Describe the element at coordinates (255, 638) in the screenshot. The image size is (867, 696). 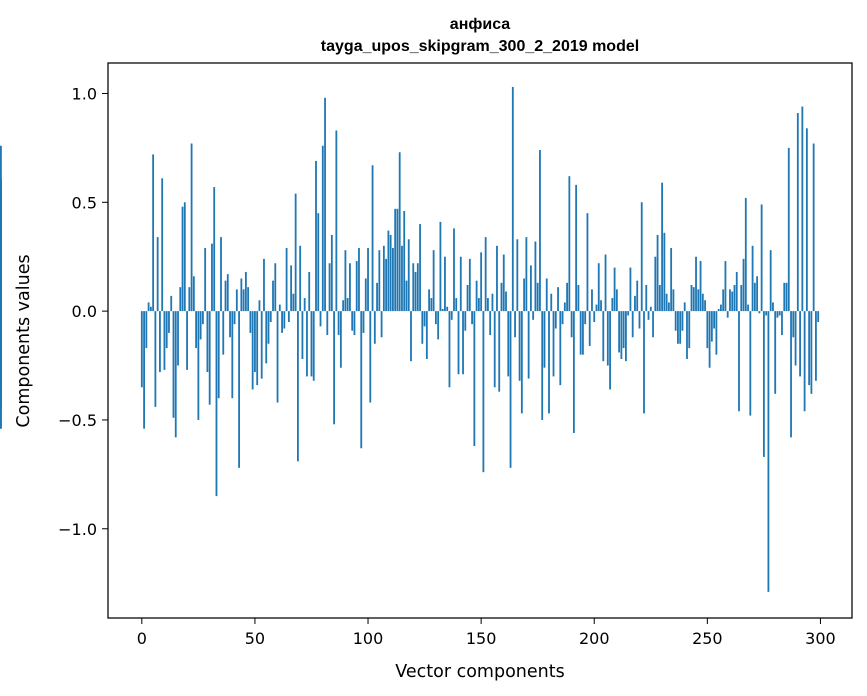
I see `x-tick-label: 50` at that location.